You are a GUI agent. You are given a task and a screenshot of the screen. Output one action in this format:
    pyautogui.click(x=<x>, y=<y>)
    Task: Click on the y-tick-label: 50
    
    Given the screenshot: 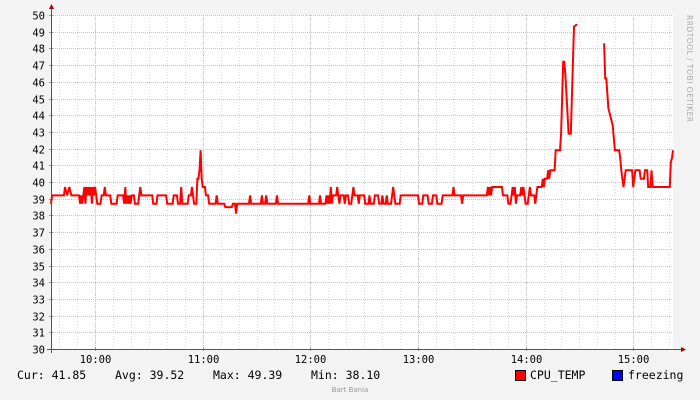 What is the action you would take?
    pyautogui.click(x=38, y=17)
    